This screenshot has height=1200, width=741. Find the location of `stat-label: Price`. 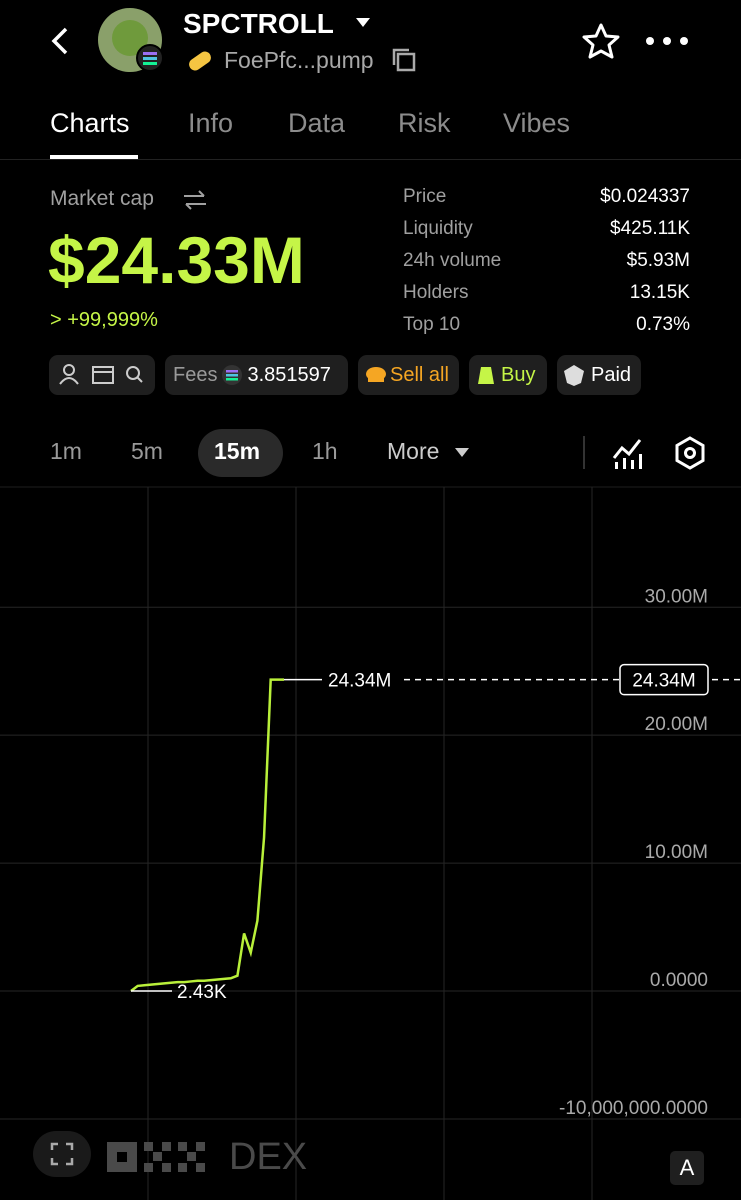

stat-label: Price is located at coordinates (425, 196).